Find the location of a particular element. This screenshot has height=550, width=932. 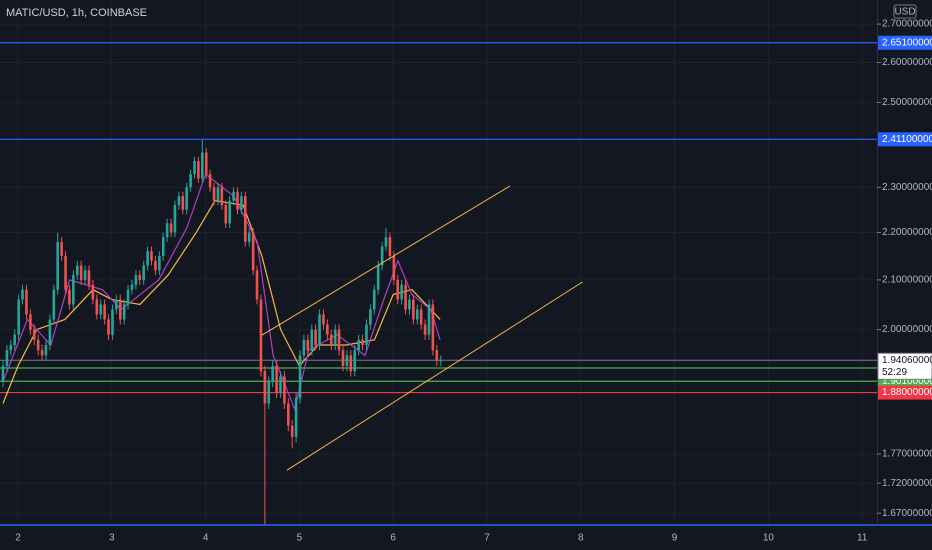

level-label: 1.88000000 is located at coordinates (907, 392).